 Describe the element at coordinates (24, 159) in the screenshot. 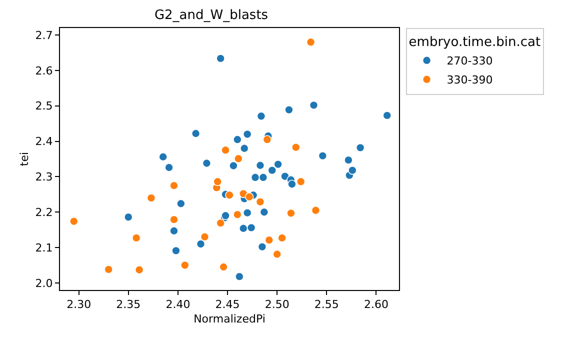

I see `y-axis-title: tei` at that location.